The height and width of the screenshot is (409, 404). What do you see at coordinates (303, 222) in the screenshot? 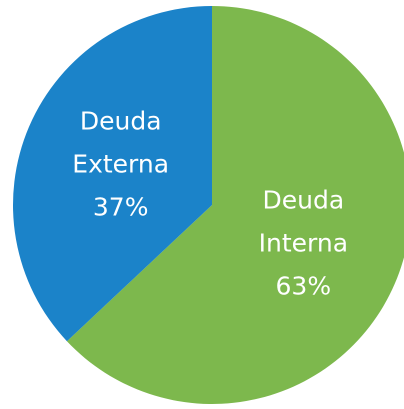
I see `slice-label: Deuda Interna` at bounding box center [303, 222].